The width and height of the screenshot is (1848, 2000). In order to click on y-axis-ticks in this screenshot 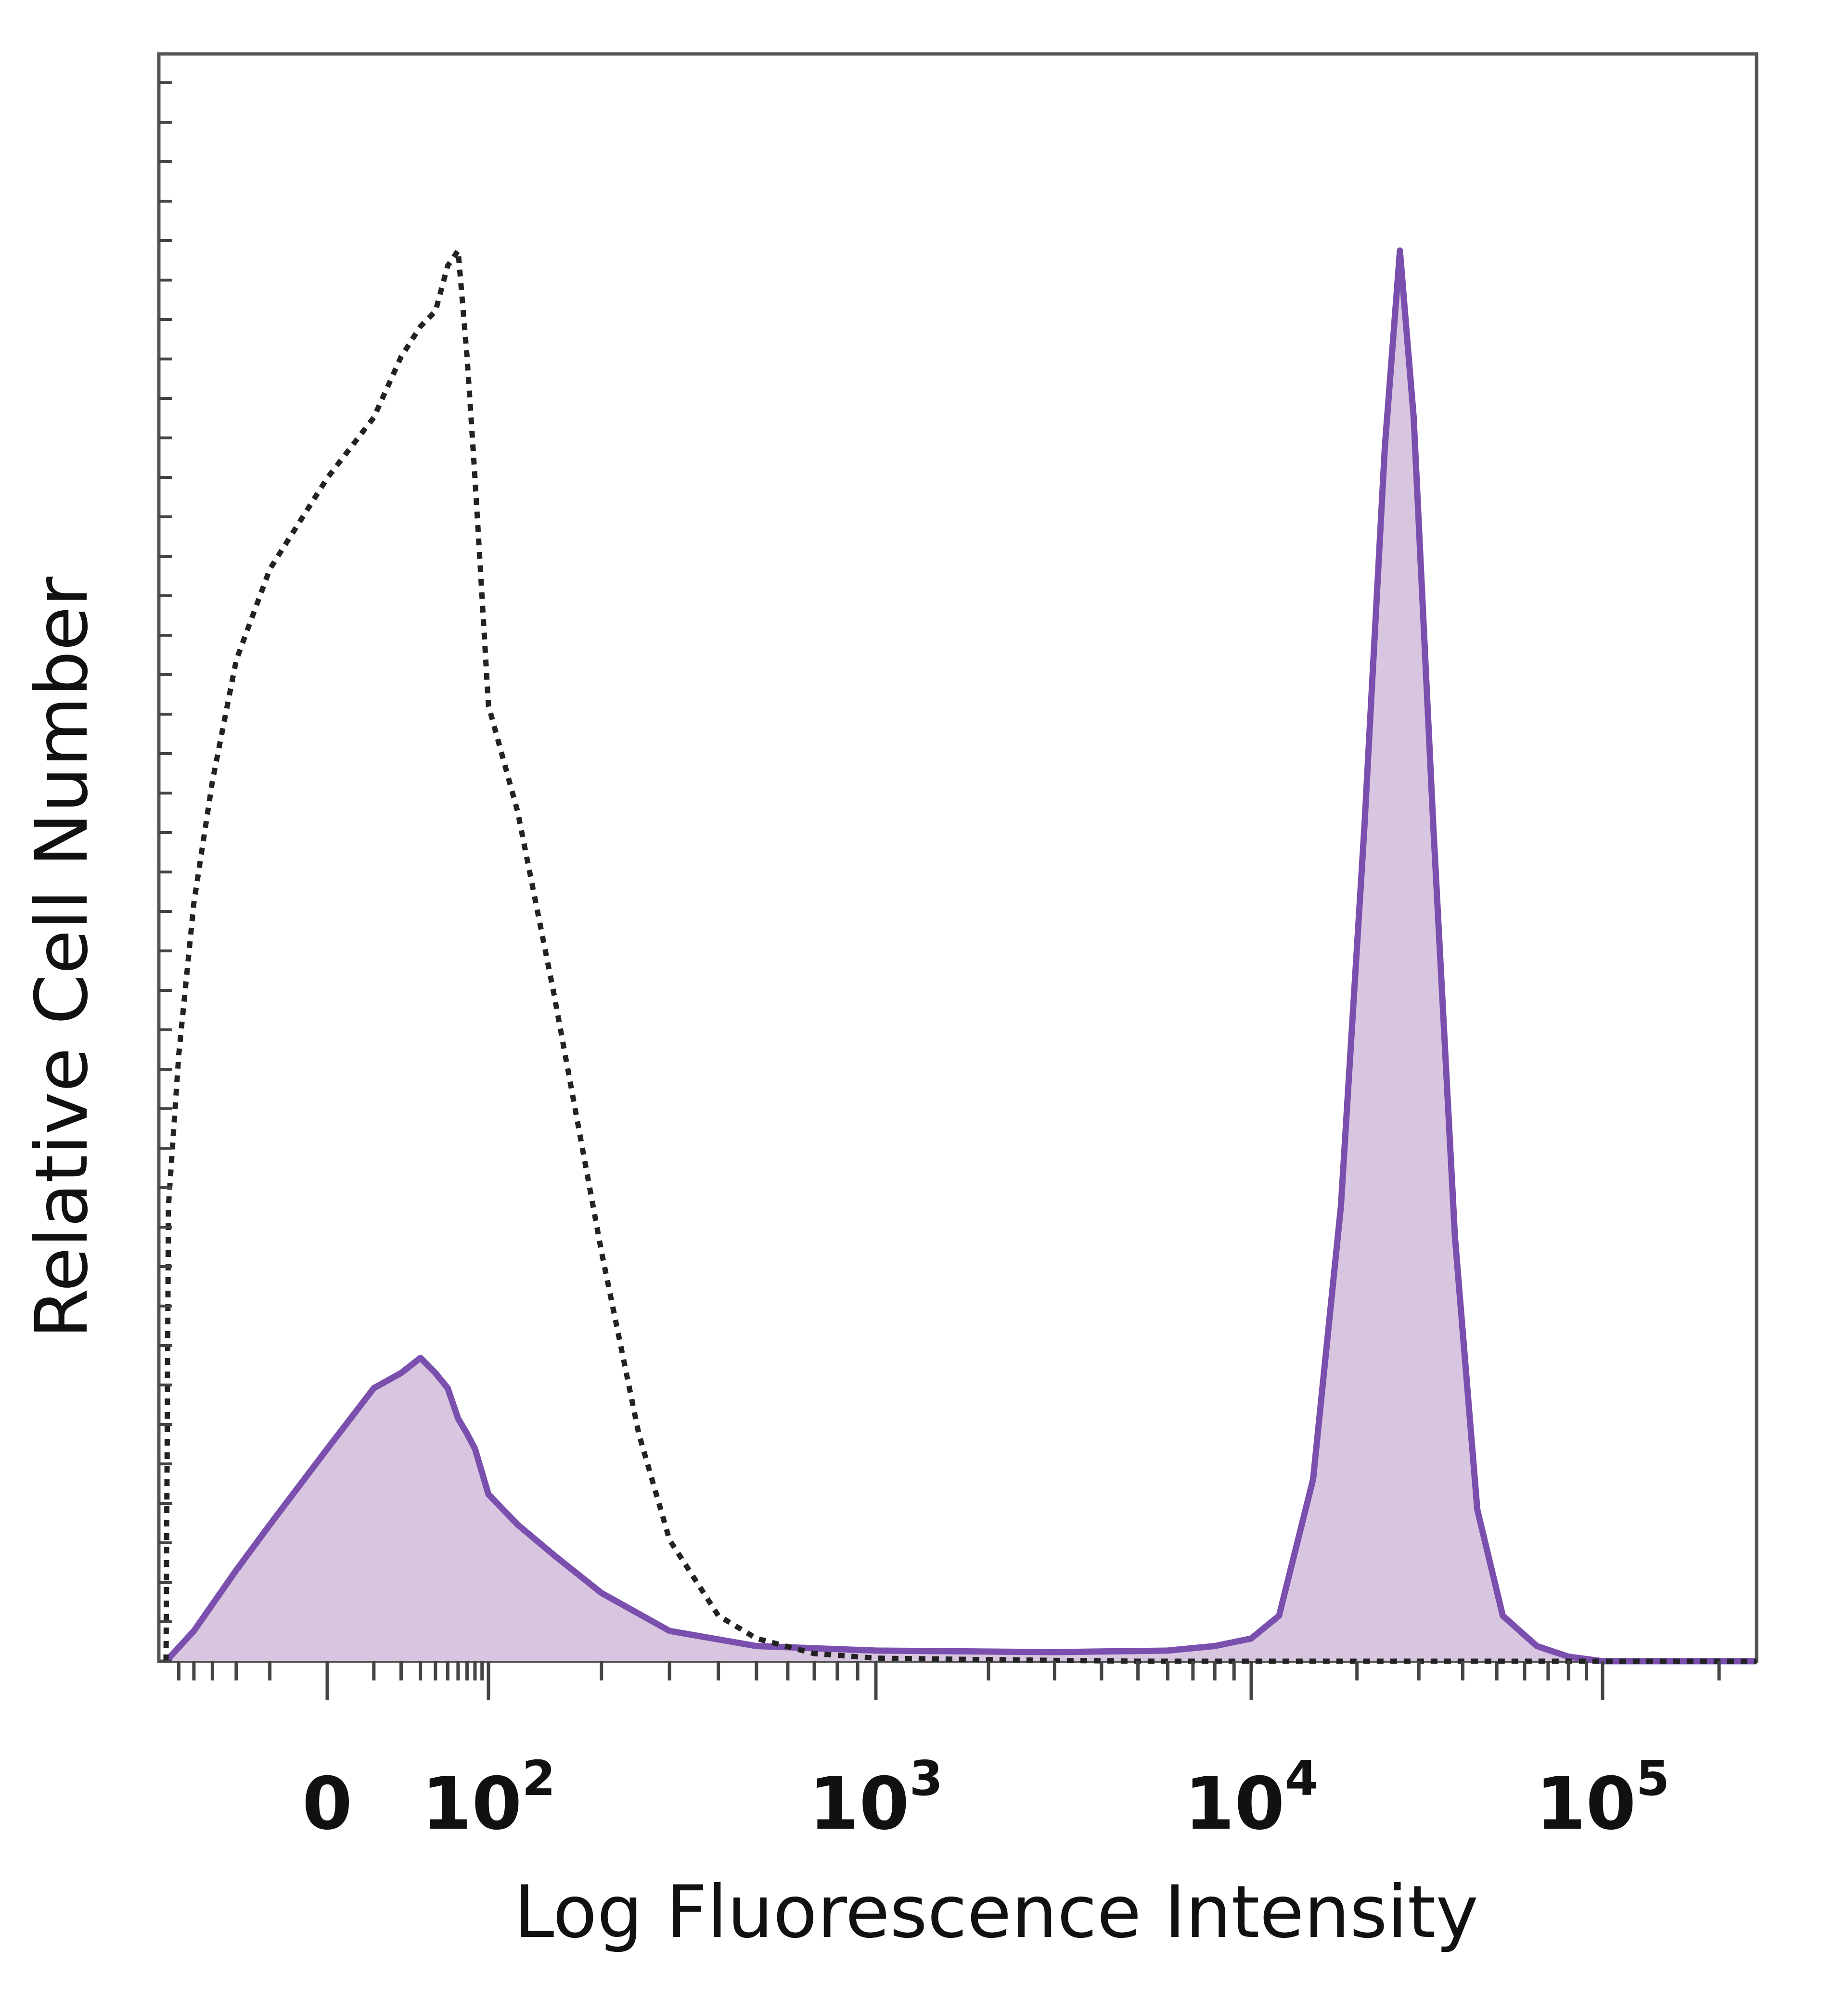, I will do `click(165, 872)`.